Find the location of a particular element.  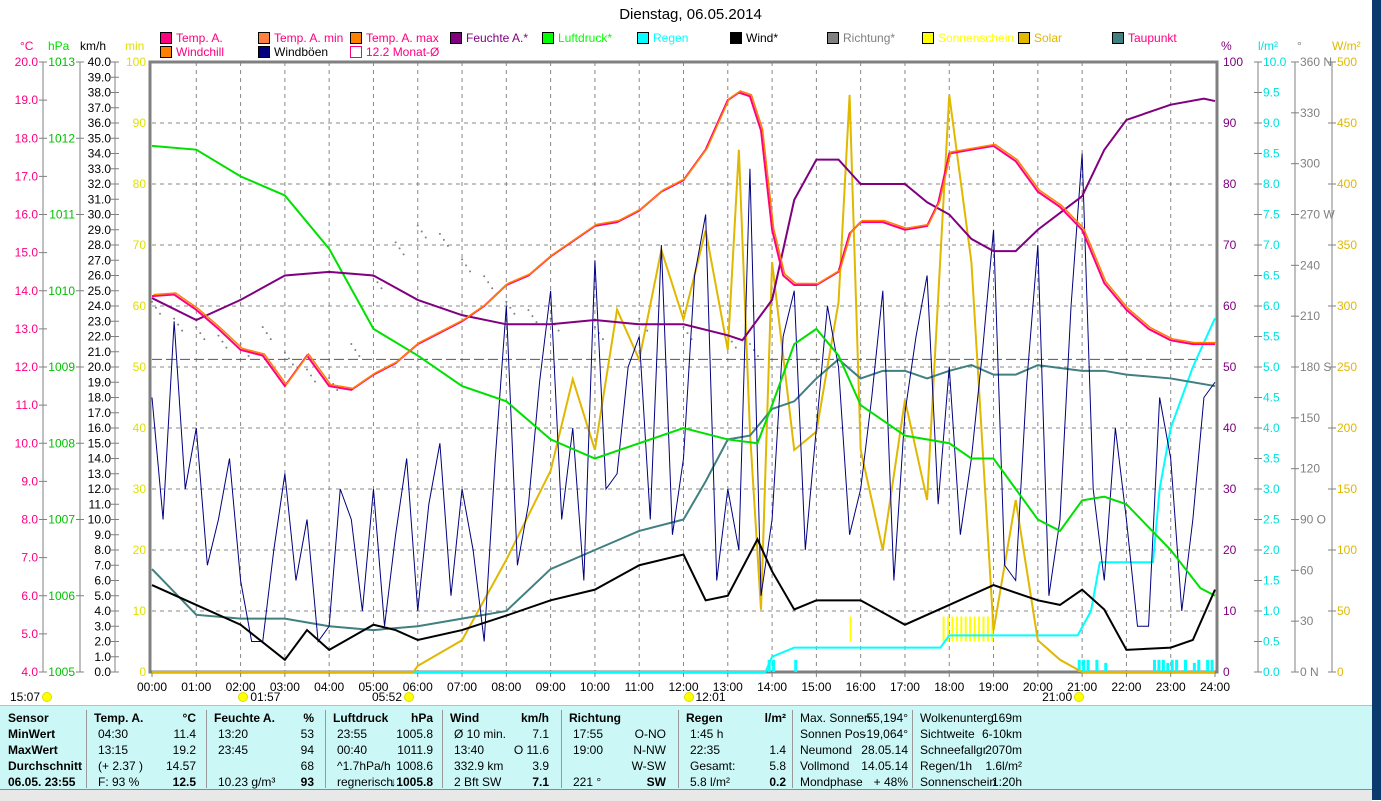

column-divider is located at coordinates (912, 749).